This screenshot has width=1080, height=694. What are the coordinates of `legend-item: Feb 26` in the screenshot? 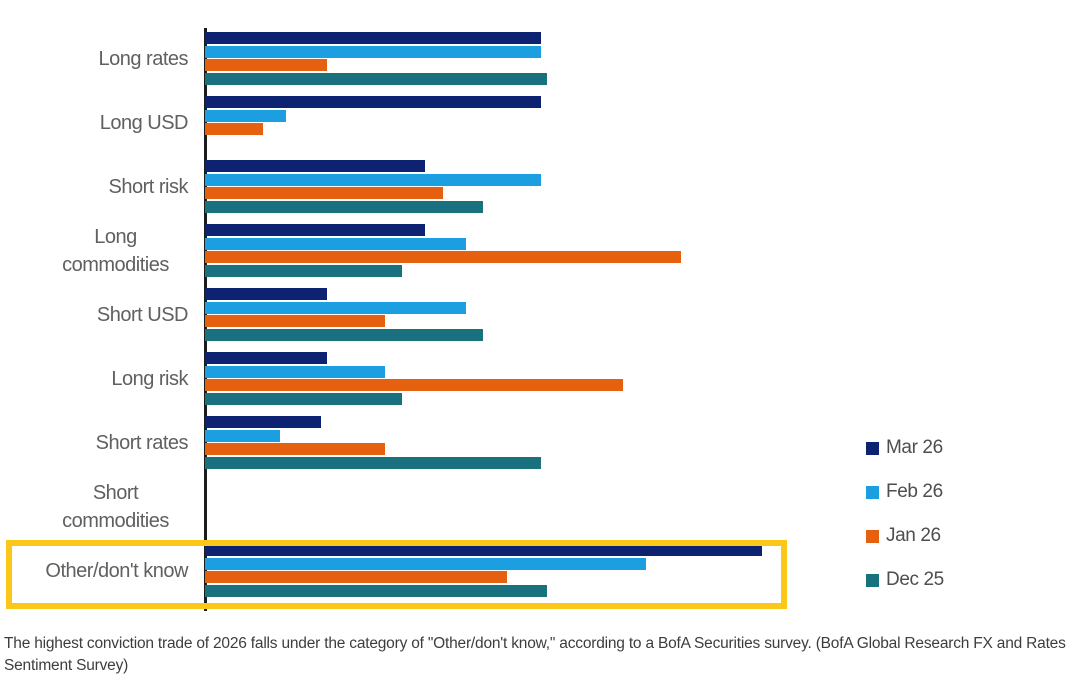 It's located at (905, 492).